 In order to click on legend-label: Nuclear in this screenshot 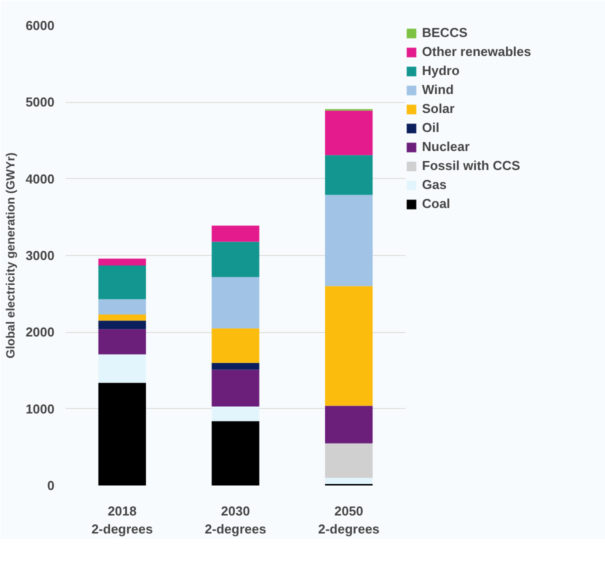, I will do `click(446, 146)`.